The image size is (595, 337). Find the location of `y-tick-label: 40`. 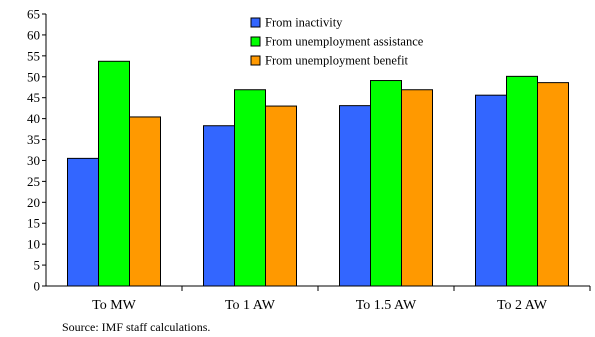

y-tick-label: 40 is located at coordinates (33, 118).